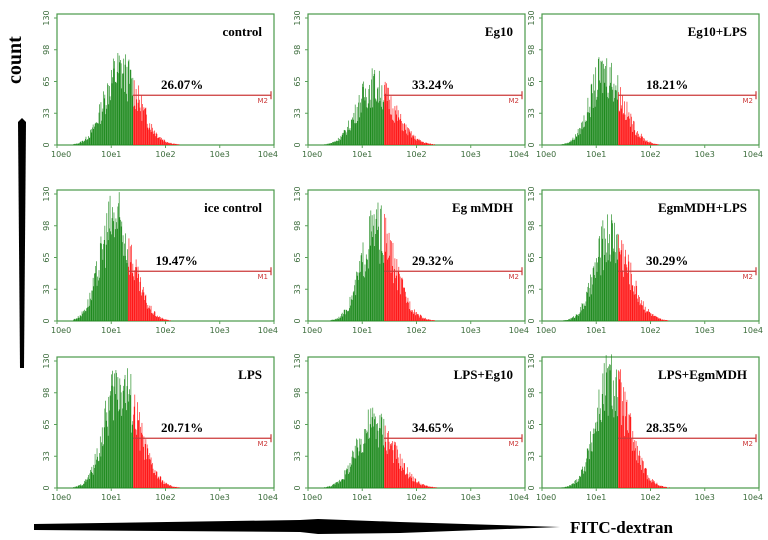 The image size is (768, 540). I want to click on panel-frame, so click(650, 79).